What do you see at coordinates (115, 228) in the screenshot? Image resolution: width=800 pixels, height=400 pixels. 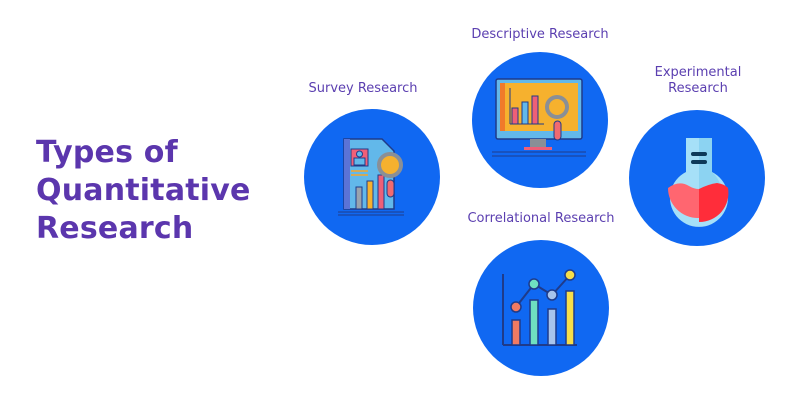 I see `title-line-3: Research` at bounding box center [115, 228].